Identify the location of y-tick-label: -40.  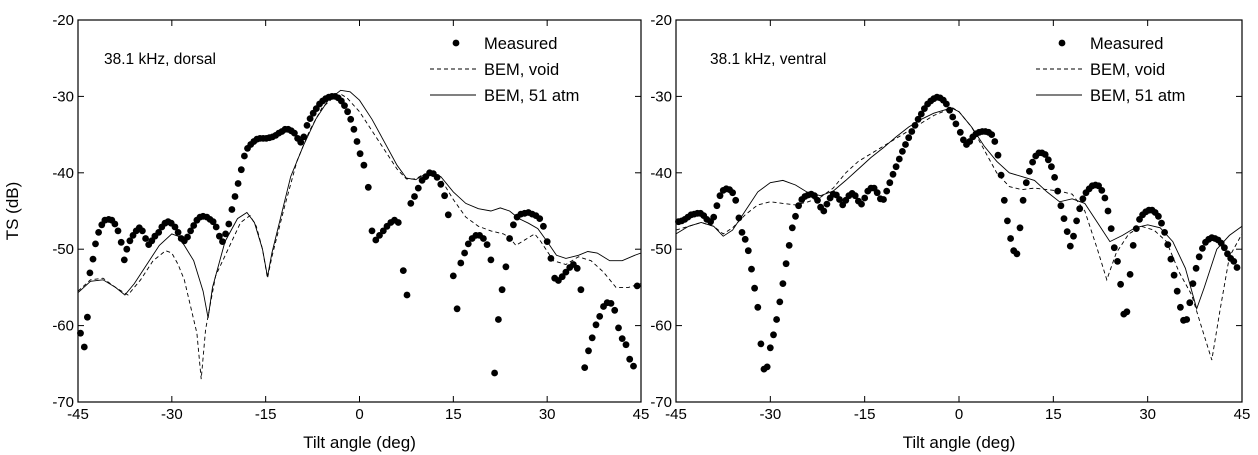
(63, 173).